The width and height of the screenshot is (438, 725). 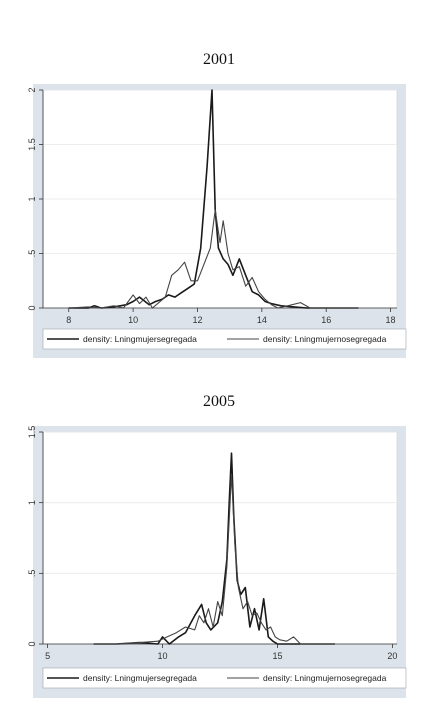 What do you see at coordinates (68, 320) in the screenshot?
I see `x-tick-label: 8` at bounding box center [68, 320].